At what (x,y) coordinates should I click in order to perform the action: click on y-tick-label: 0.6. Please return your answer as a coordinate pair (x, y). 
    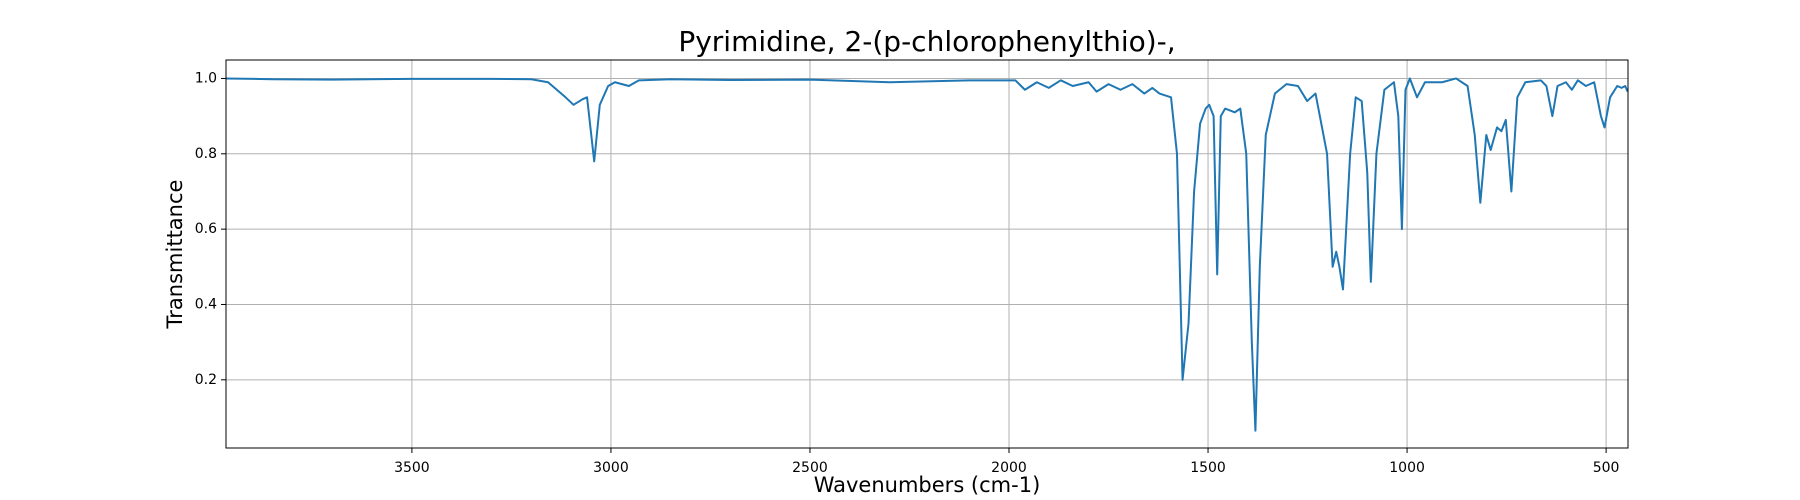
    Looking at the image, I should click on (206, 229).